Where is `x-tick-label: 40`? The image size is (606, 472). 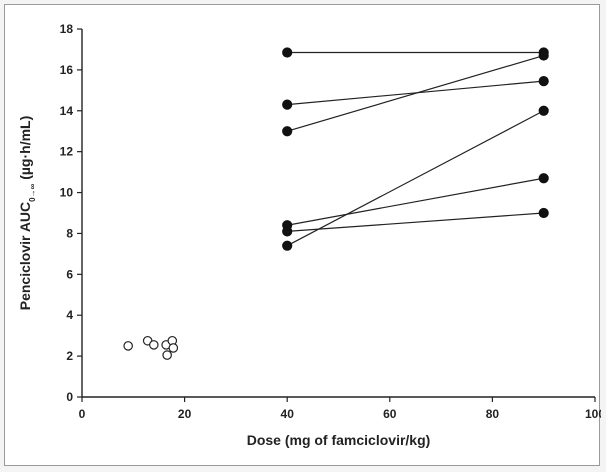 x-tick-label: 40 is located at coordinates (288, 414).